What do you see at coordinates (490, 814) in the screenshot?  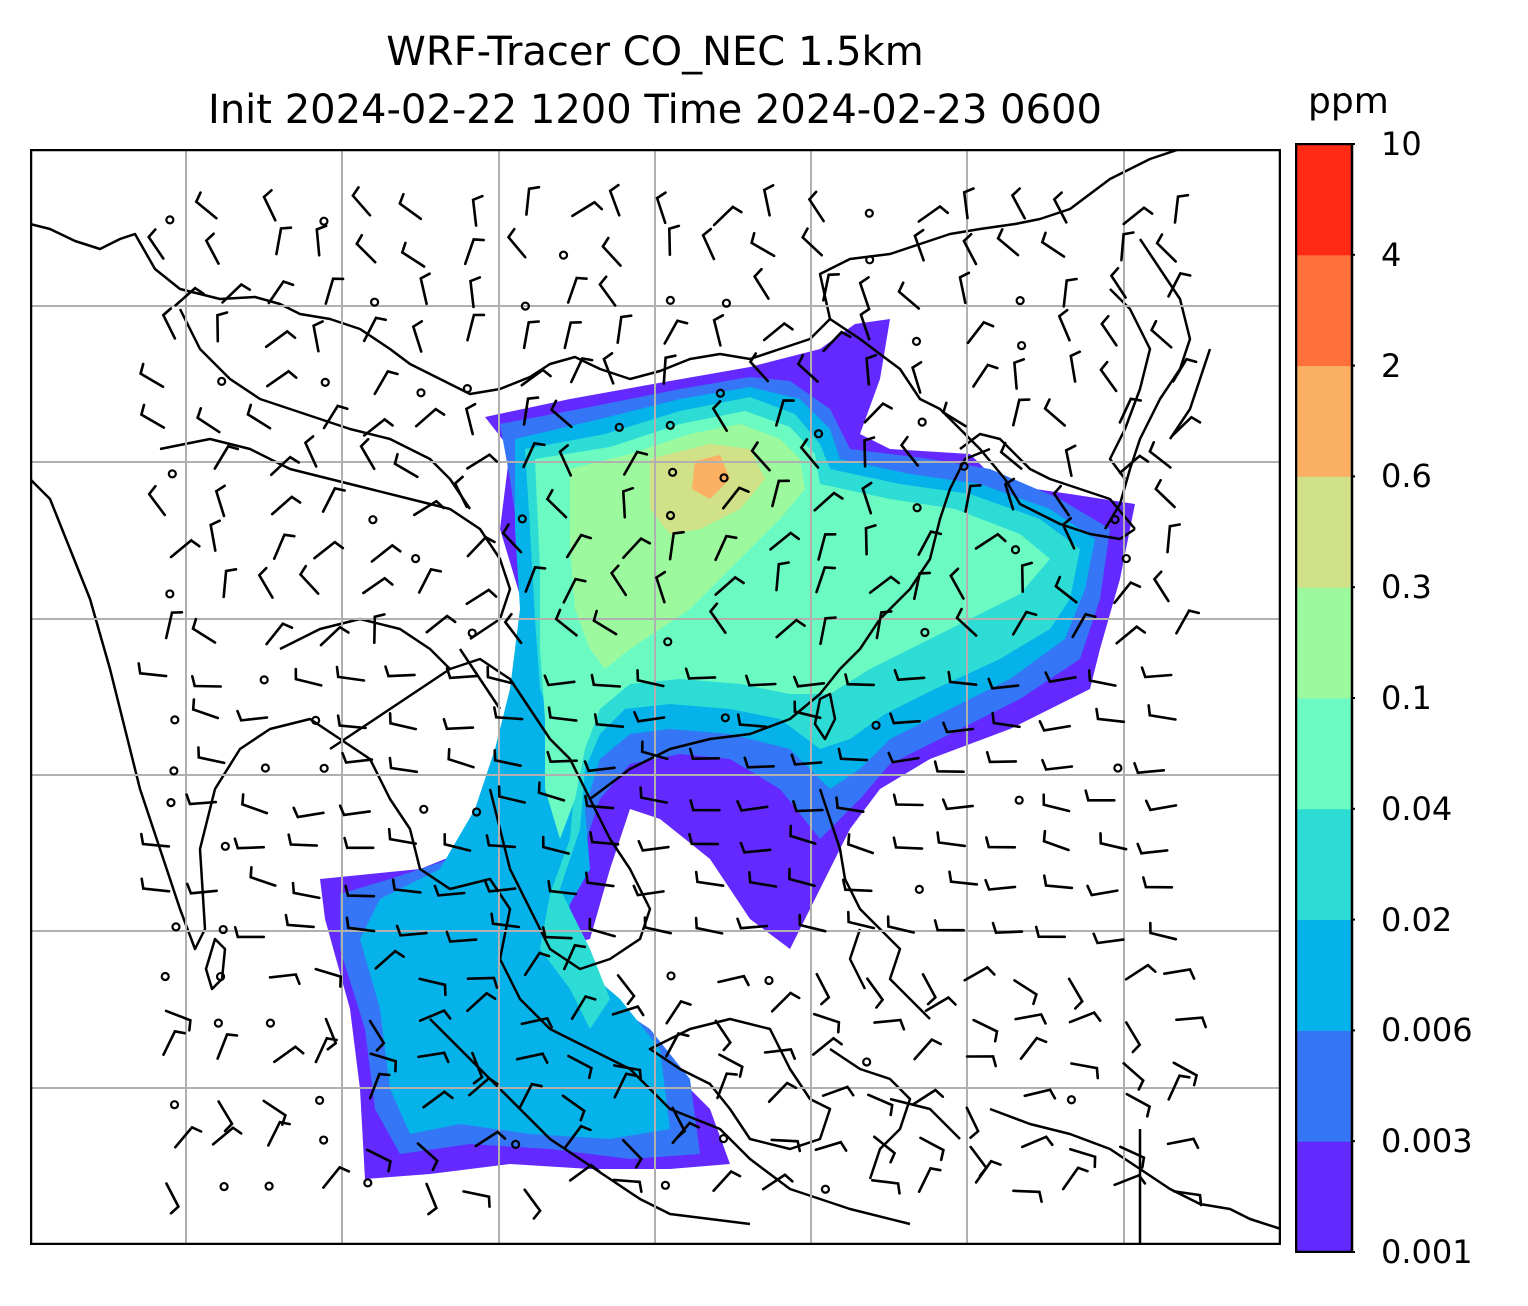 I see `coastline-indochina` at bounding box center [490, 814].